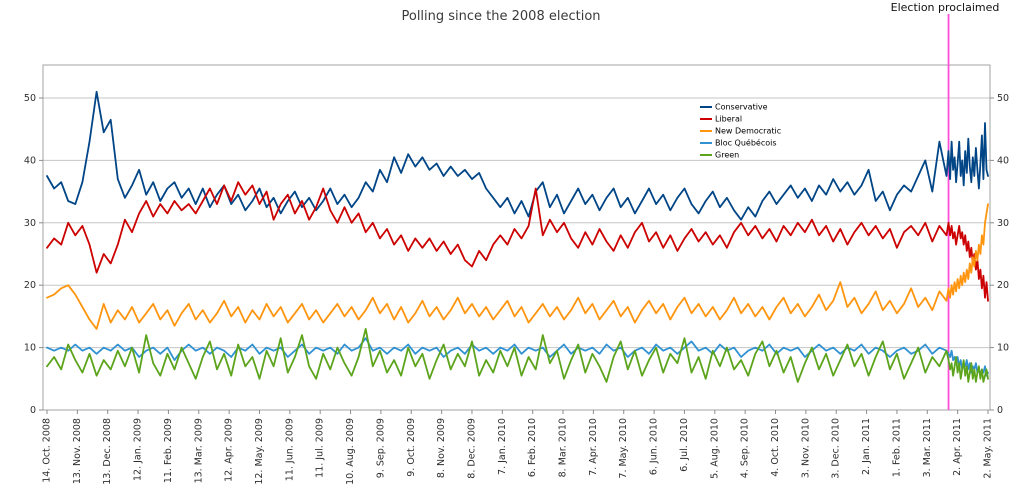 The width and height of the screenshot is (1024, 489). What do you see at coordinates (563, 447) in the screenshot?
I see `x-axis-label: 8. Mar. 2010` at bounding box center [563, 447].